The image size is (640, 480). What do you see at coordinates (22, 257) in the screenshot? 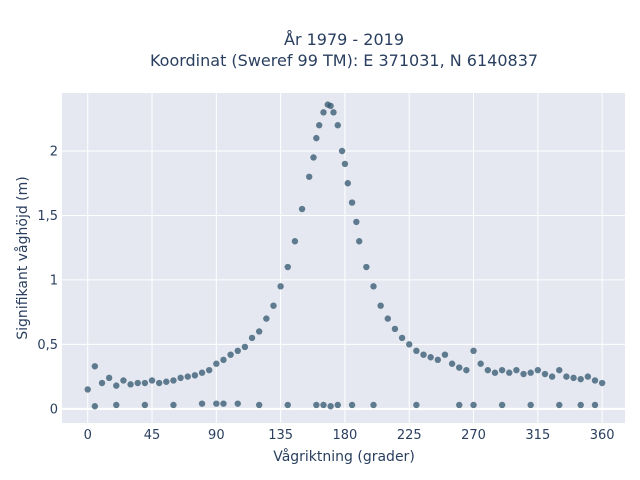
I see `y-axis-title: Signifikant våghöjd (m)` at bounding box center [22, 257].